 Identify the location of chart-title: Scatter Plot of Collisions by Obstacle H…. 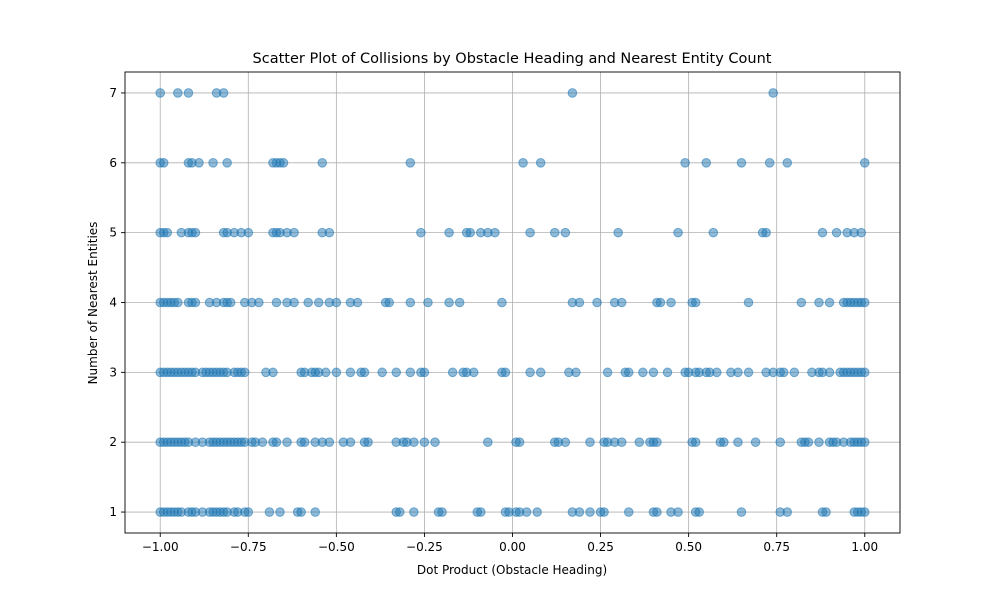
(512, 59).